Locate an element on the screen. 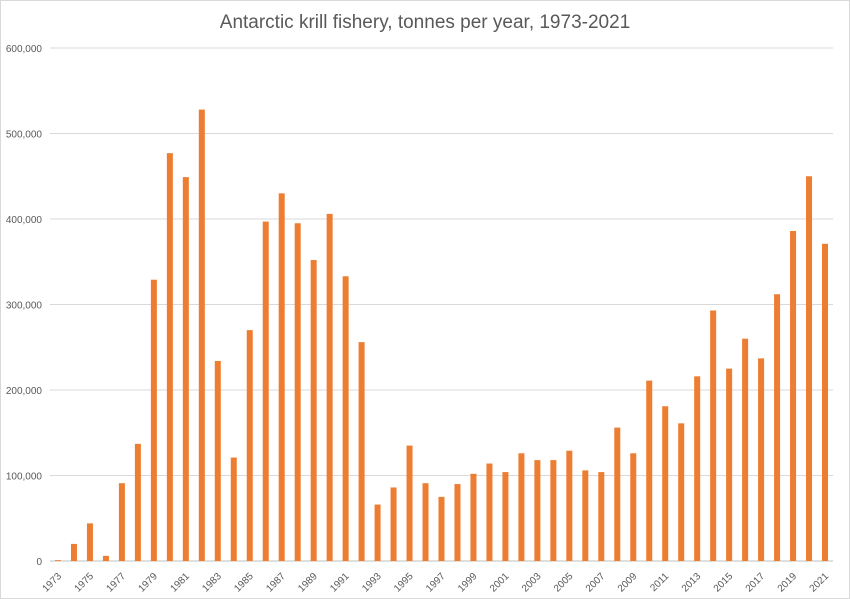 Image resolution: width=850 pixels, height=599 pixels. bar-2003 is located at coordinates (537, 510).